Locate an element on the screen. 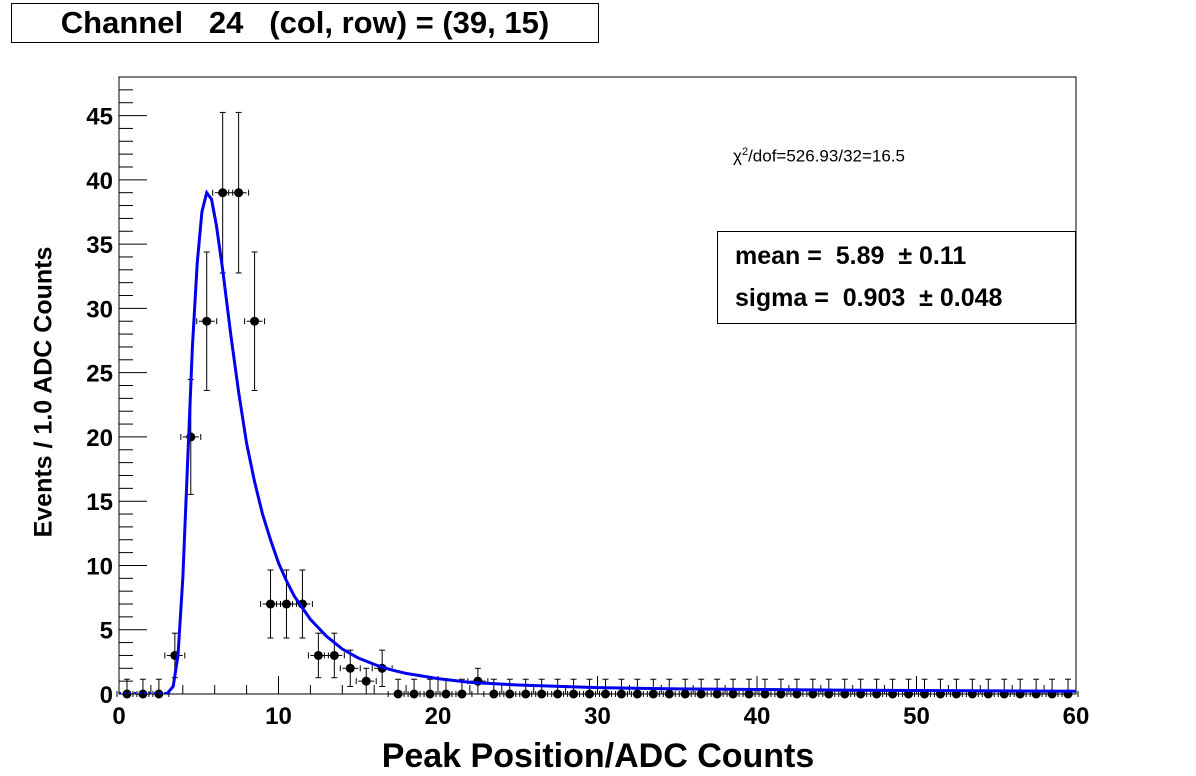 The width and height of the screenshot is (1196, 776). sigma-value: 0.903 is located at coordinates (874, 298).